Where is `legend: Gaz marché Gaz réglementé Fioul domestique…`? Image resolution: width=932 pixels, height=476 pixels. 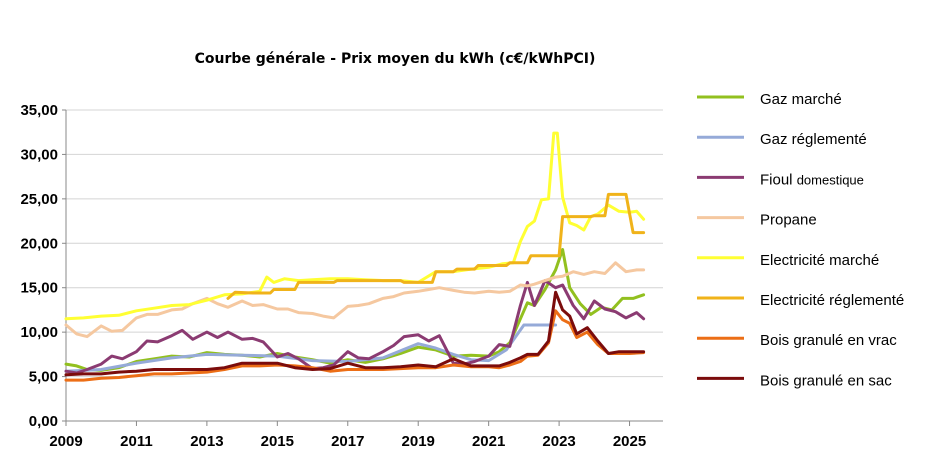
legend: Gaz marché Gaz réglementé Fioul domestique… is located at coordinates (800, 240).